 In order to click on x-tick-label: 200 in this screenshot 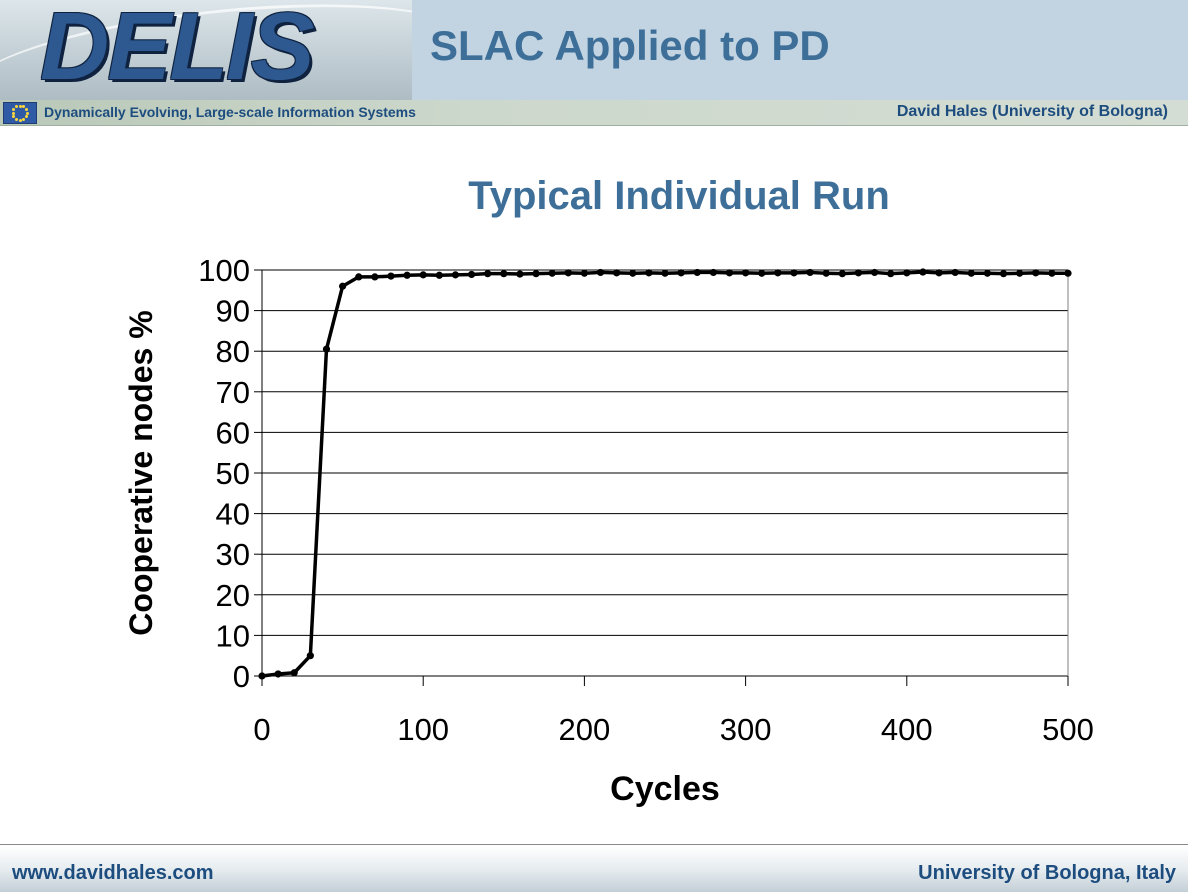, I will do `click(585, 729)`.